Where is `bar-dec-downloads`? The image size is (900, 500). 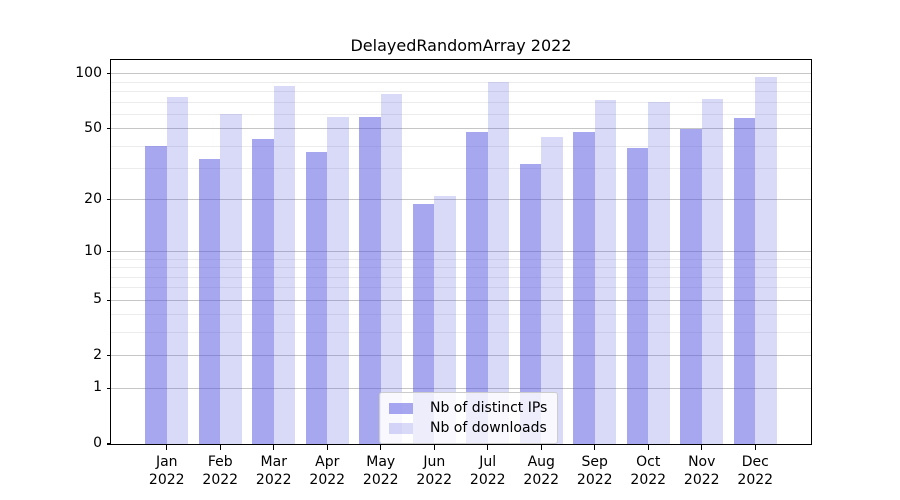 bar-dec-downloads is located at coordinates (766, 260).